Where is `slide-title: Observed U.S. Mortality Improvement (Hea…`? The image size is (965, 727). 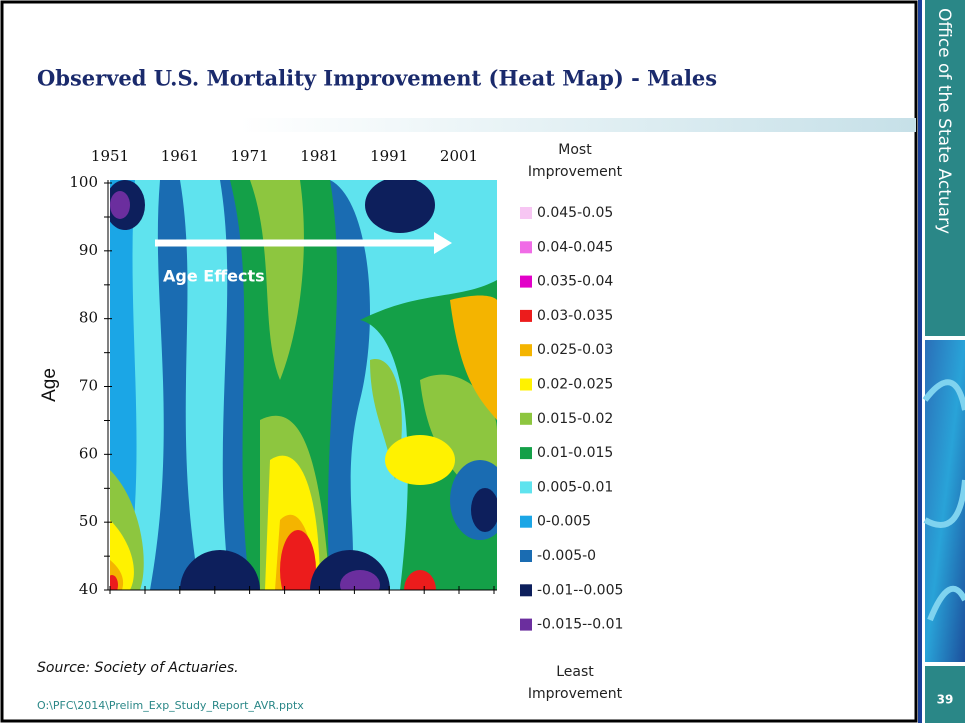 slide-title: Observed U.S. Mortality Improvement (Hea… is located at coordinates (377, 78).